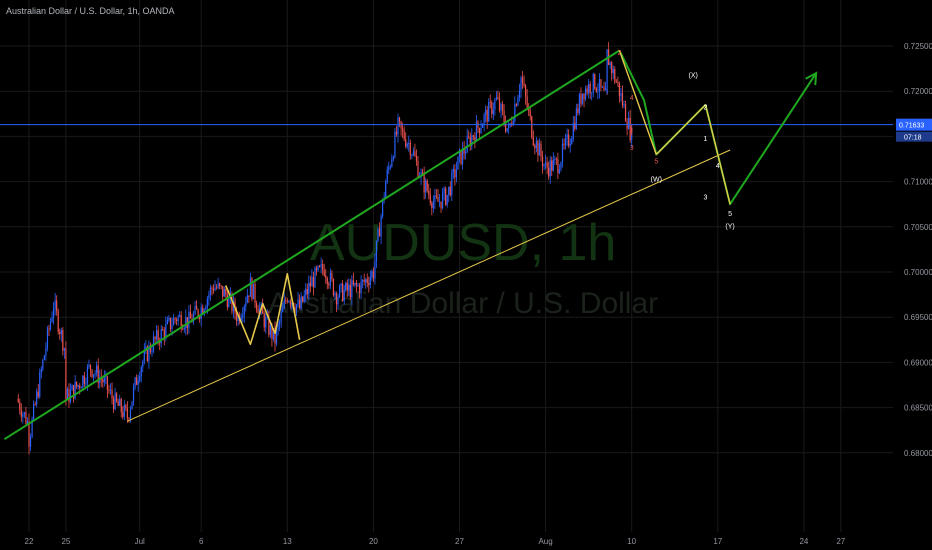 This screenshot has width=932, height=550. What do you see at coordinates (637, 102) in the screenshot?
I see `yellow-wave-w` at bounding box center [637, 102].